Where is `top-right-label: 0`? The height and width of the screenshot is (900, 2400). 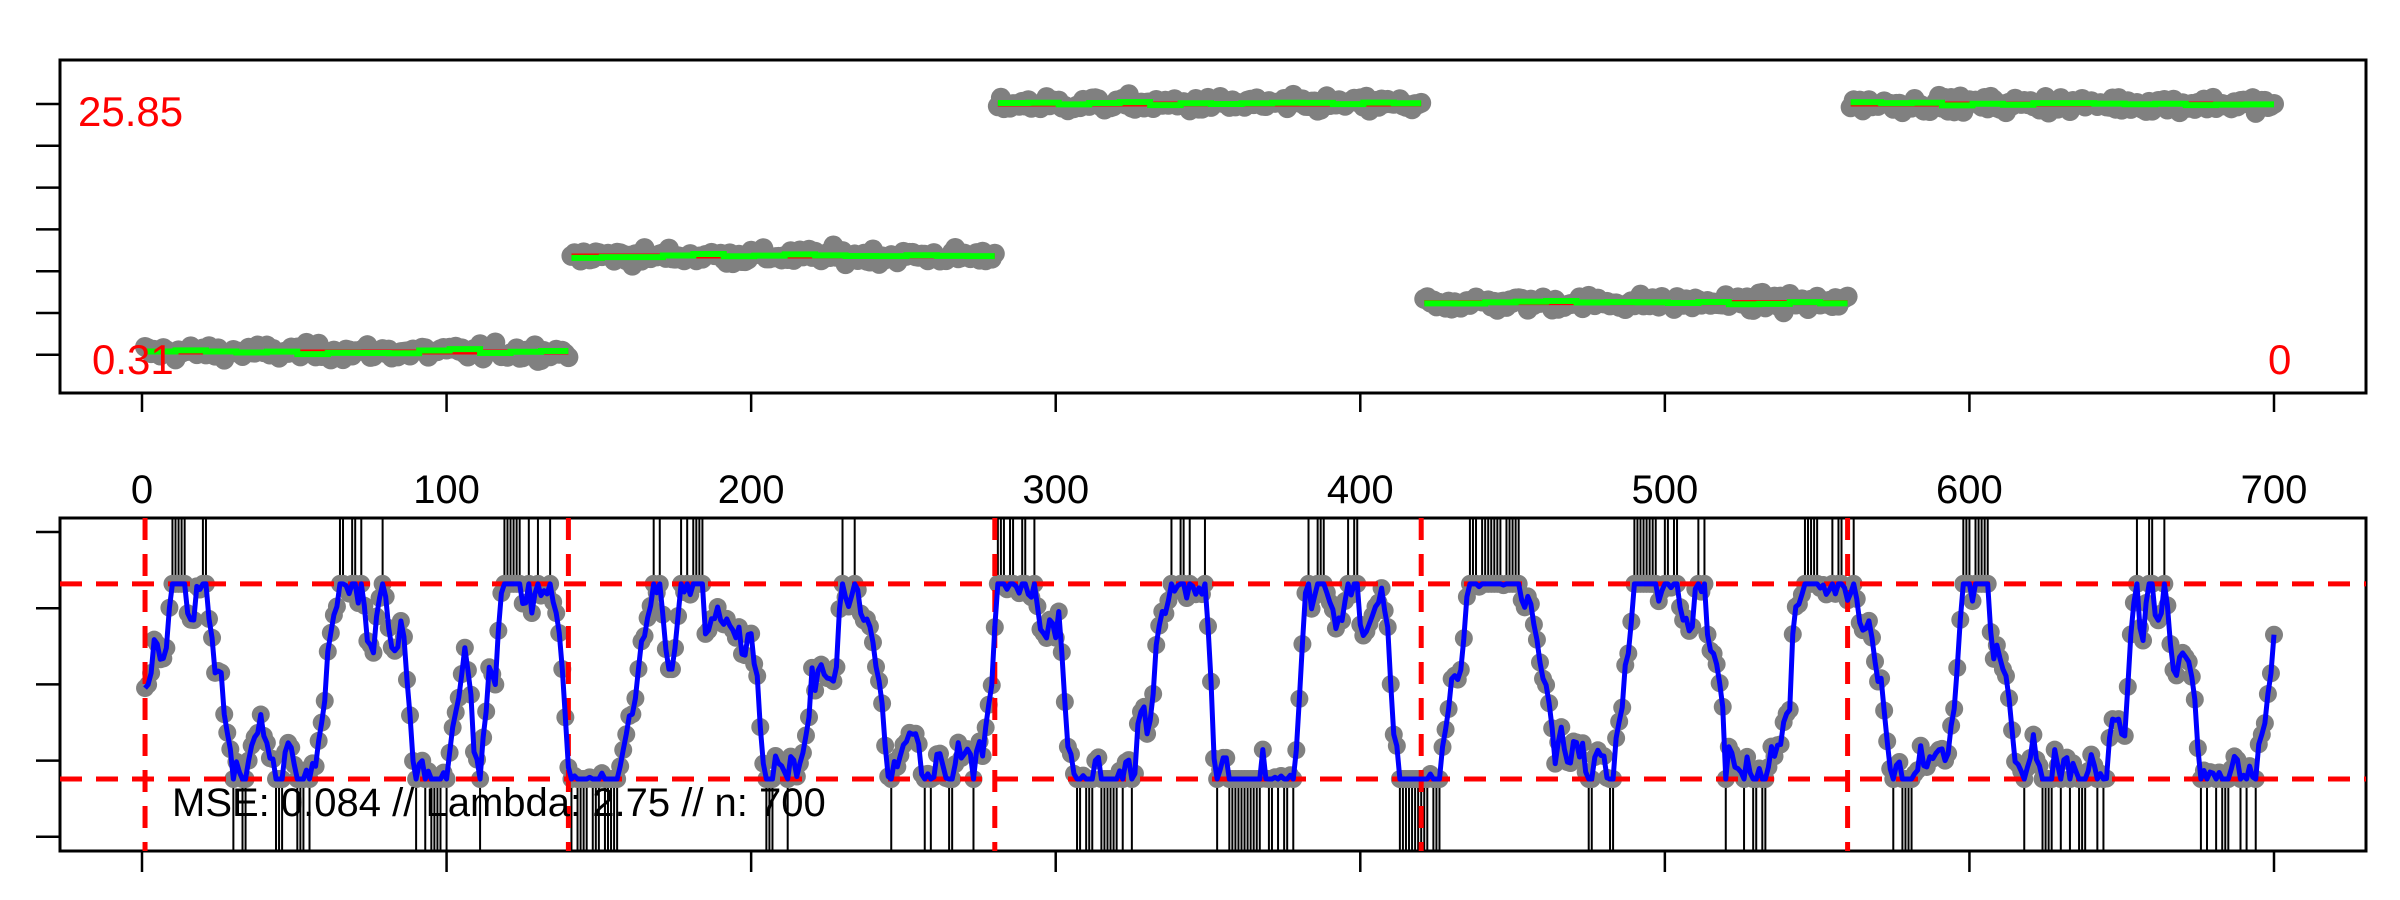 top-right-label: 0 is located at coordinates (2279, 359).